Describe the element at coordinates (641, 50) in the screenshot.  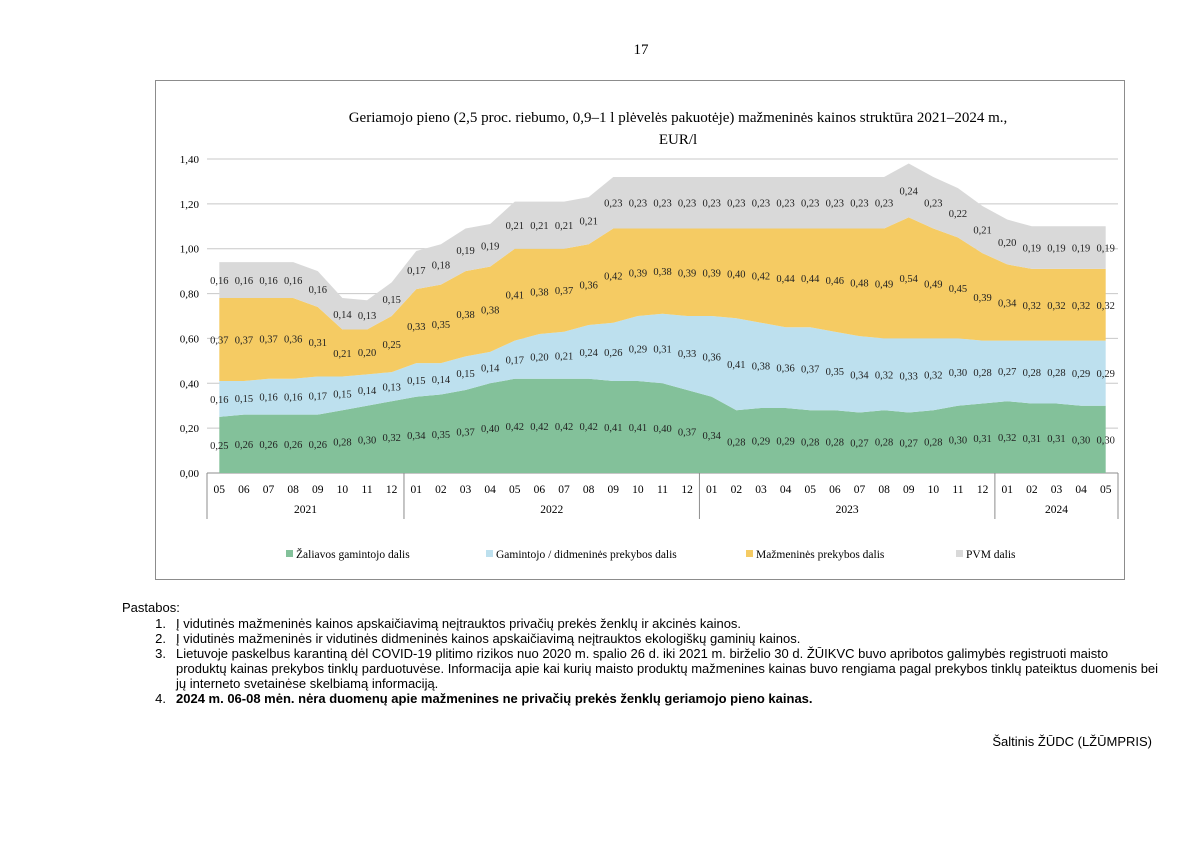
I see `page-number: 17` at that location.